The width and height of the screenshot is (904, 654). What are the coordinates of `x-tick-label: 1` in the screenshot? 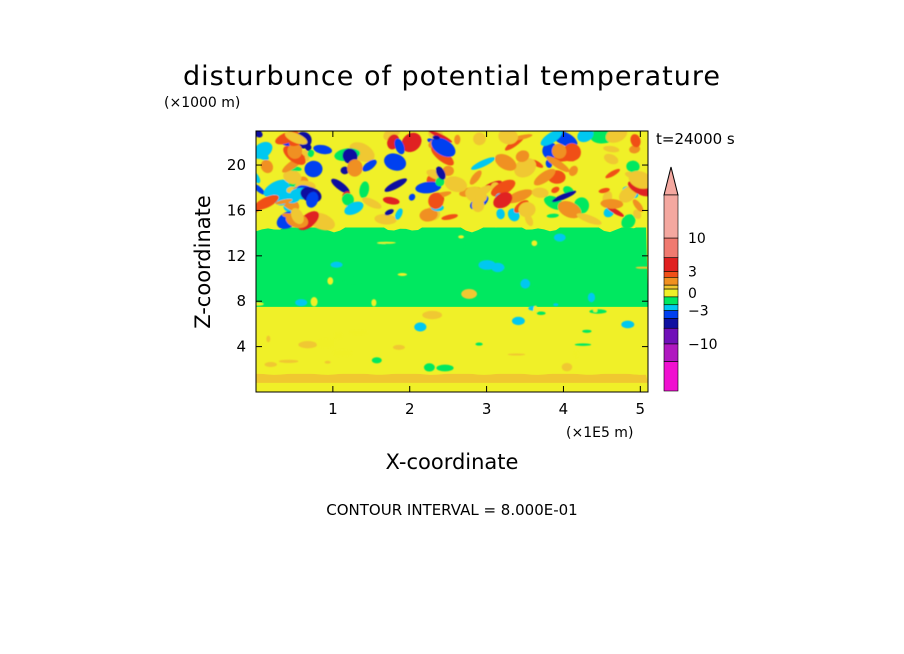 It's located at (333, 409).